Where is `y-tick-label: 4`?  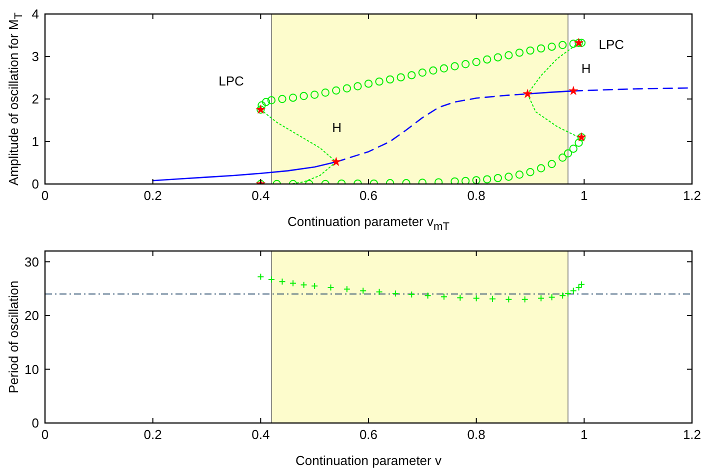
y-tick-label: 4 is located at coordinates (35, 14).